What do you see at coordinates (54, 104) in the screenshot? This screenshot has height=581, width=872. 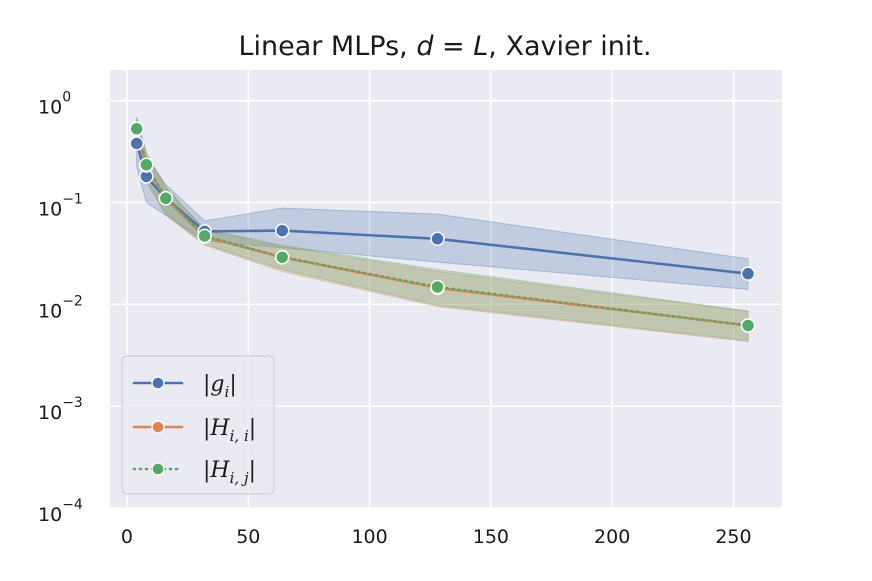 I see `y-tick-label: 10⁰` at bounding box center [54, 104].